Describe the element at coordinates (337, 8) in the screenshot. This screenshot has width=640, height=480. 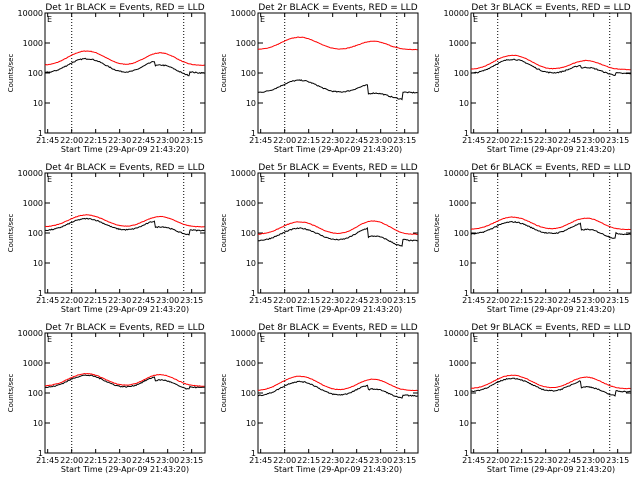
I see `panel-title: Det 2r BLACK = Events, RED = LLD` at that location.